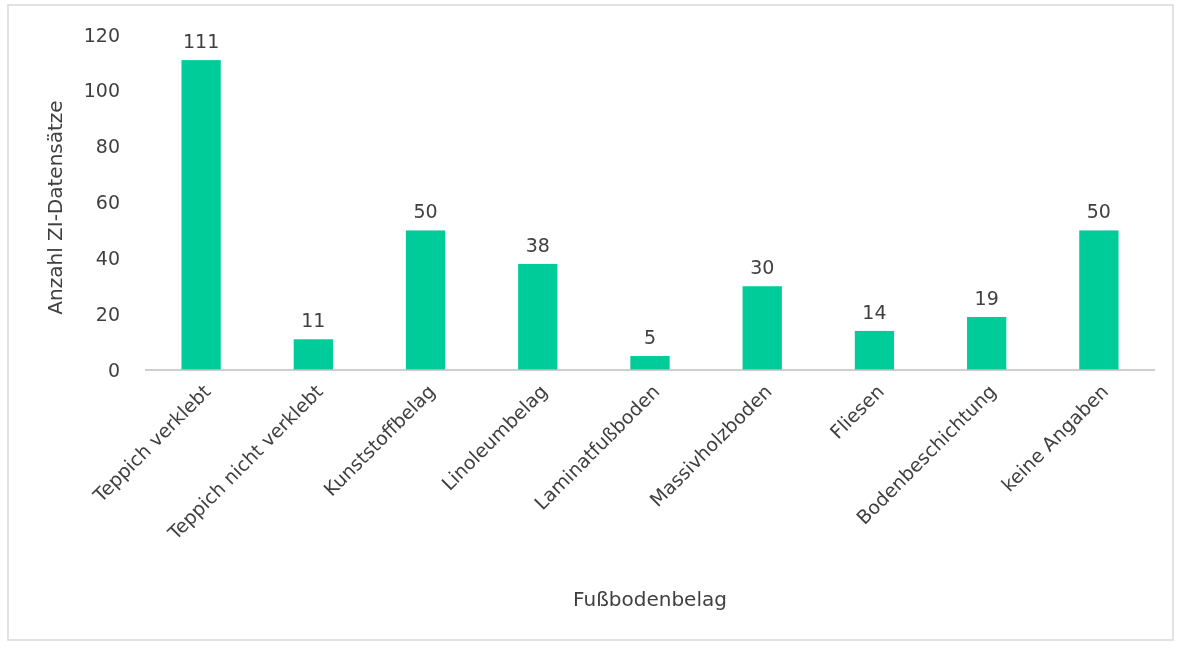 The image size is (1182, 649). Describe the element at coordinates (762, 267) in the screenshot. I see `data-label: 30` at that location.